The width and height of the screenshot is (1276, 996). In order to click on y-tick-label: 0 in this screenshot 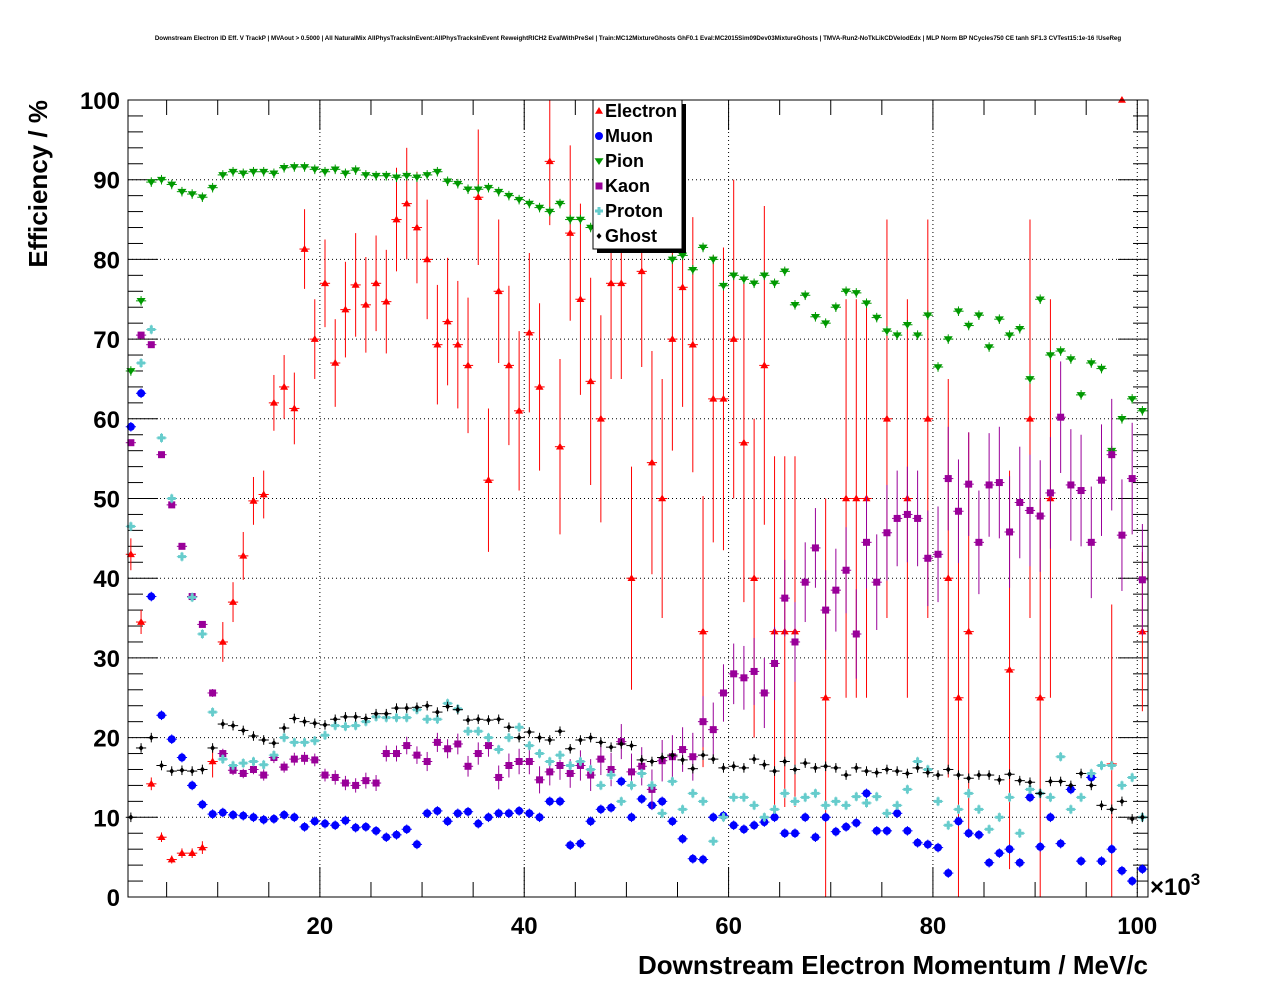, I will do `click(113, 898)`.